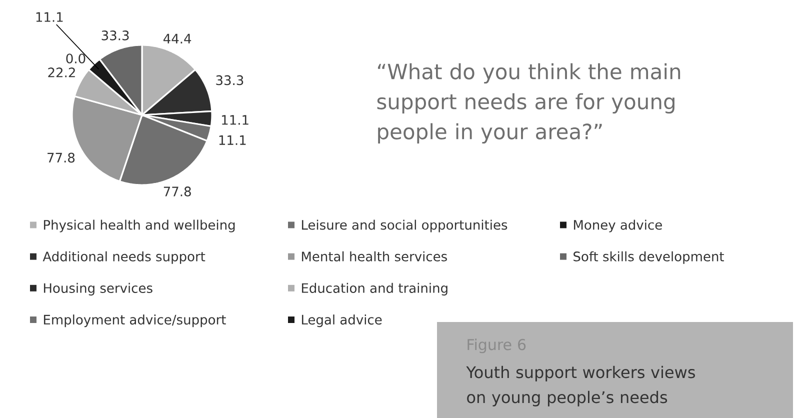  I want to click on legend-label: Education and training, so click(375, 289).